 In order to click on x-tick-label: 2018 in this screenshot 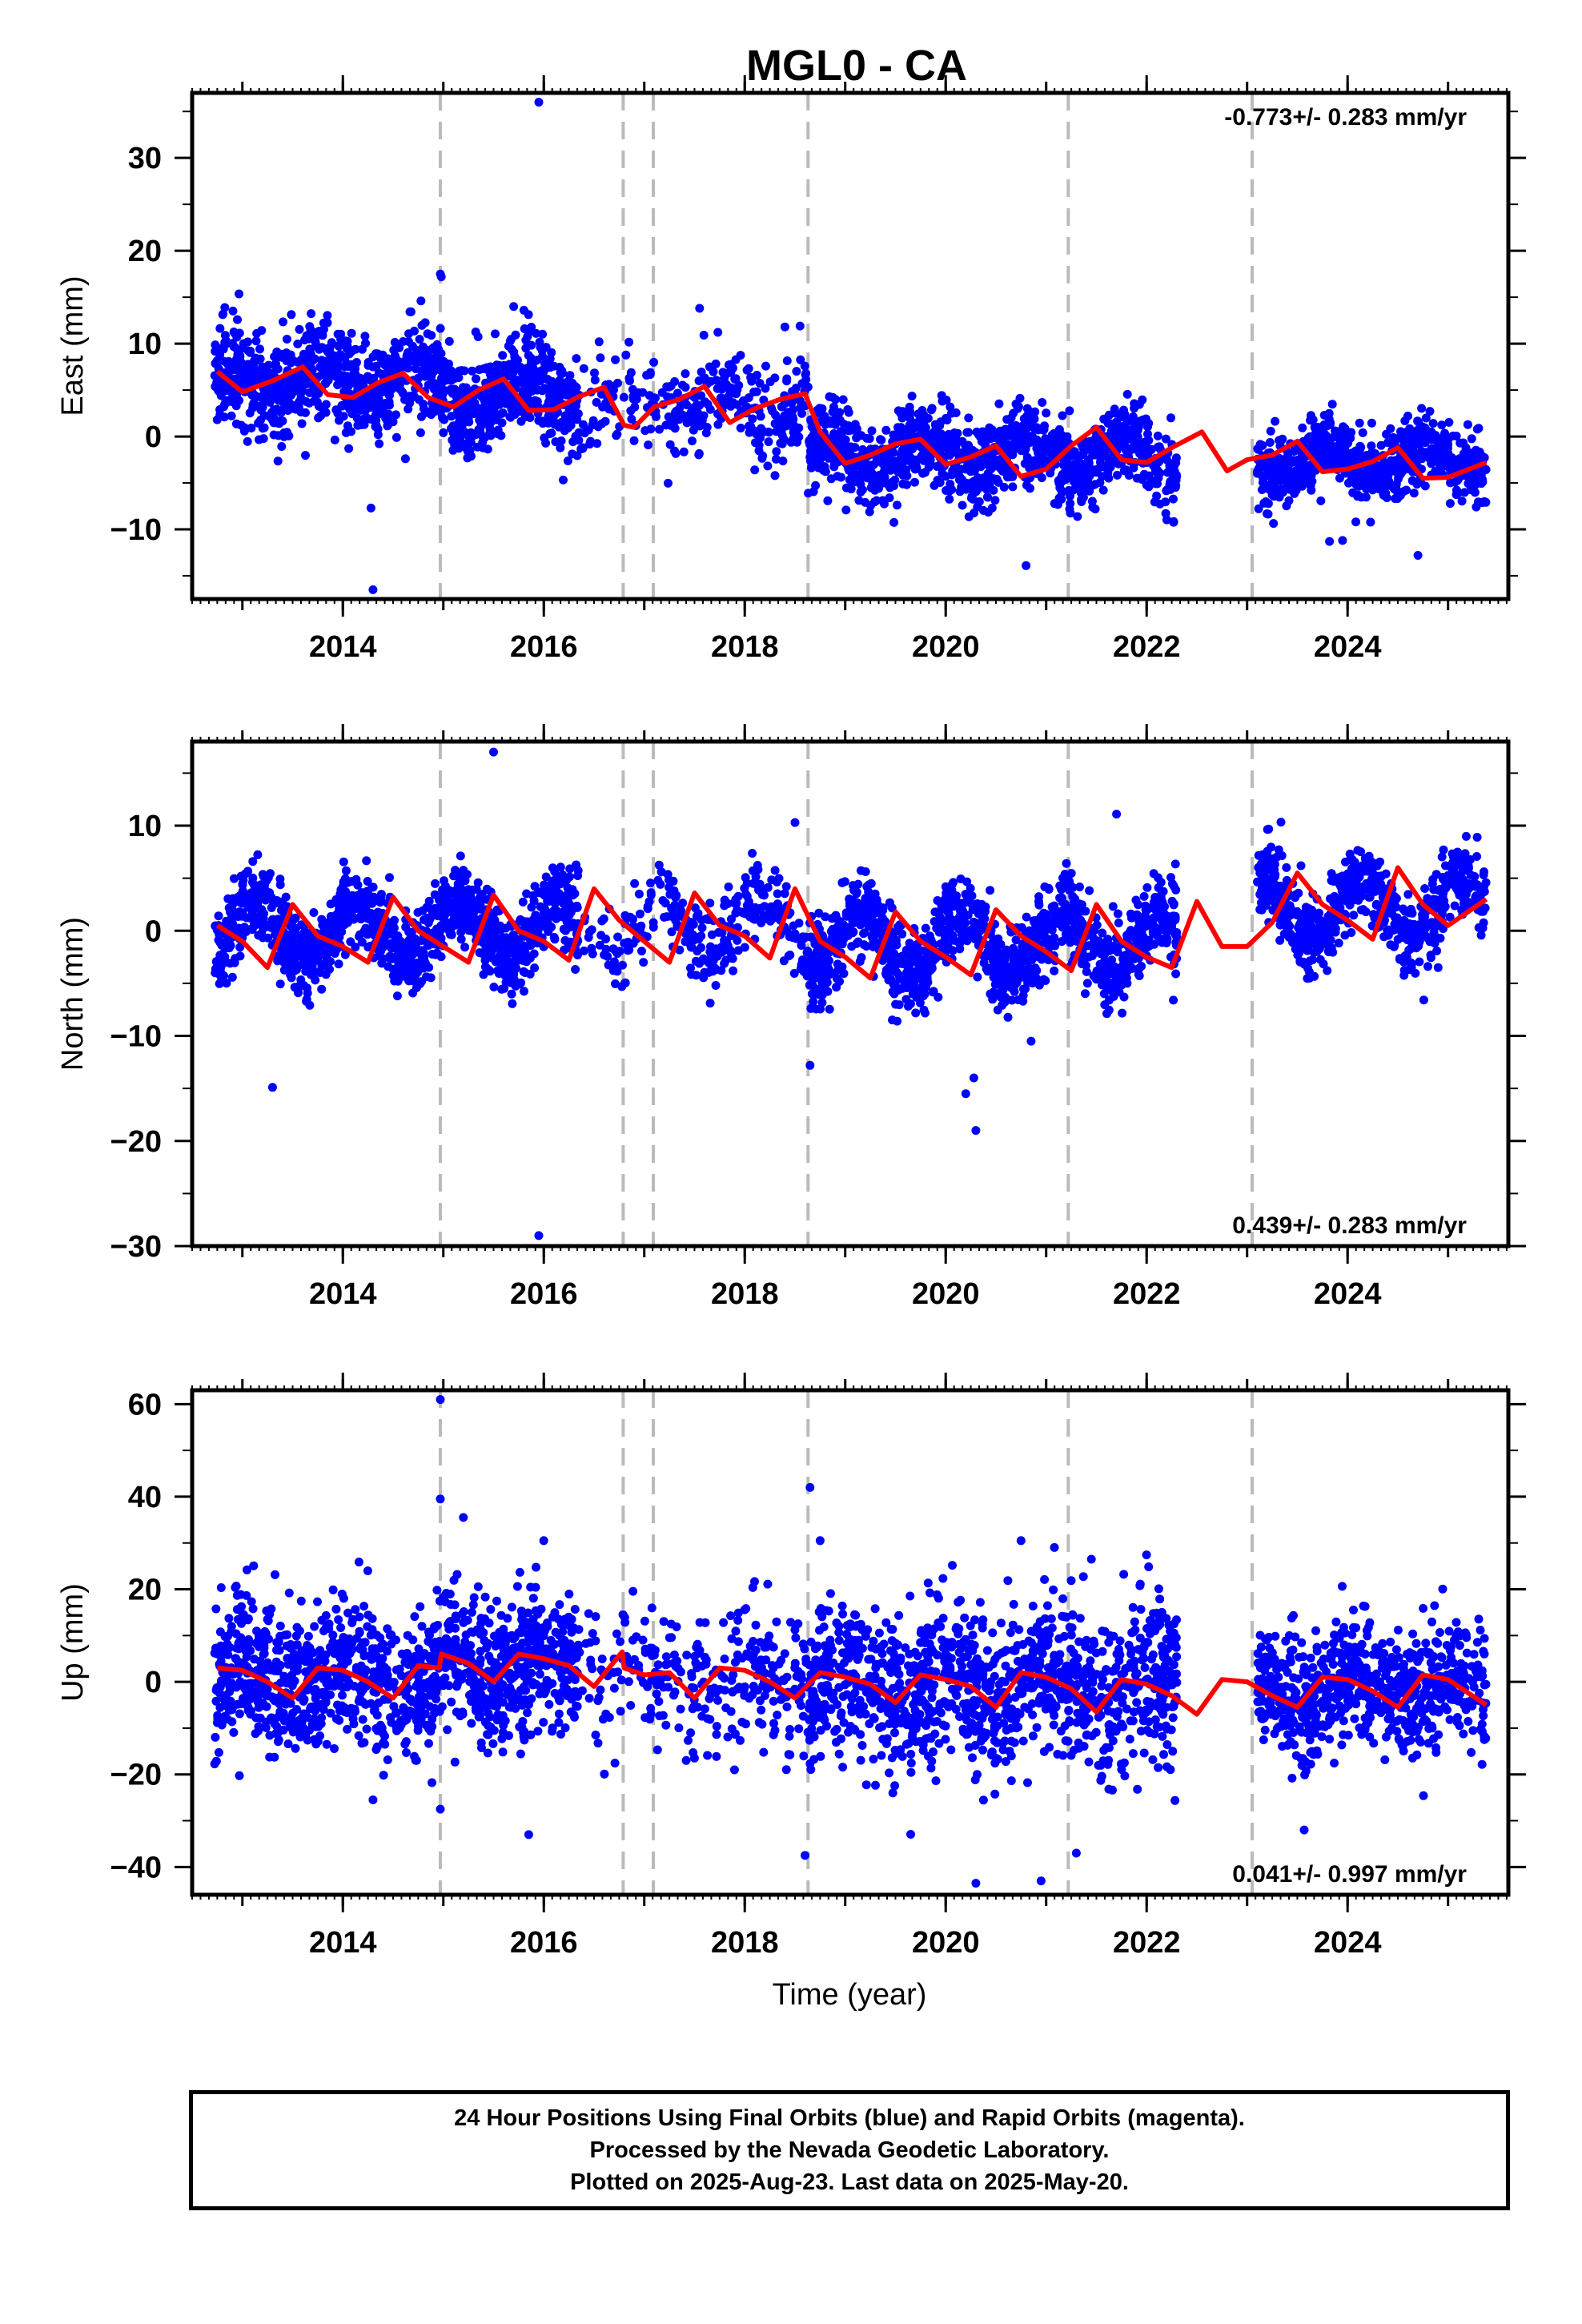, I will do `click(745, 647)`.